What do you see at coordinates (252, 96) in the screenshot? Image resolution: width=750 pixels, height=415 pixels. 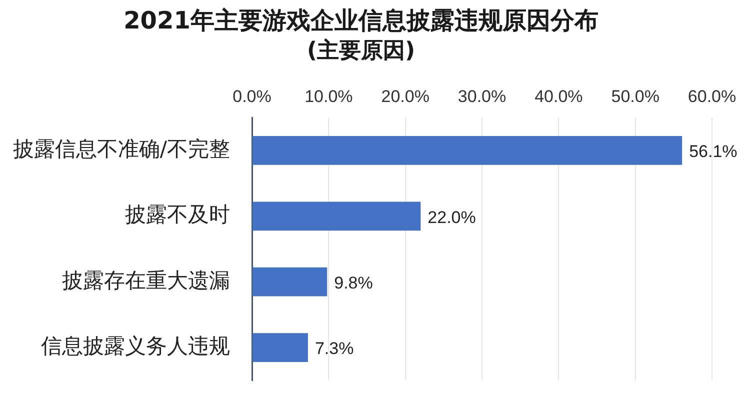 I see `x-tick-label: 0.0%` at bounding box center [252, 96].